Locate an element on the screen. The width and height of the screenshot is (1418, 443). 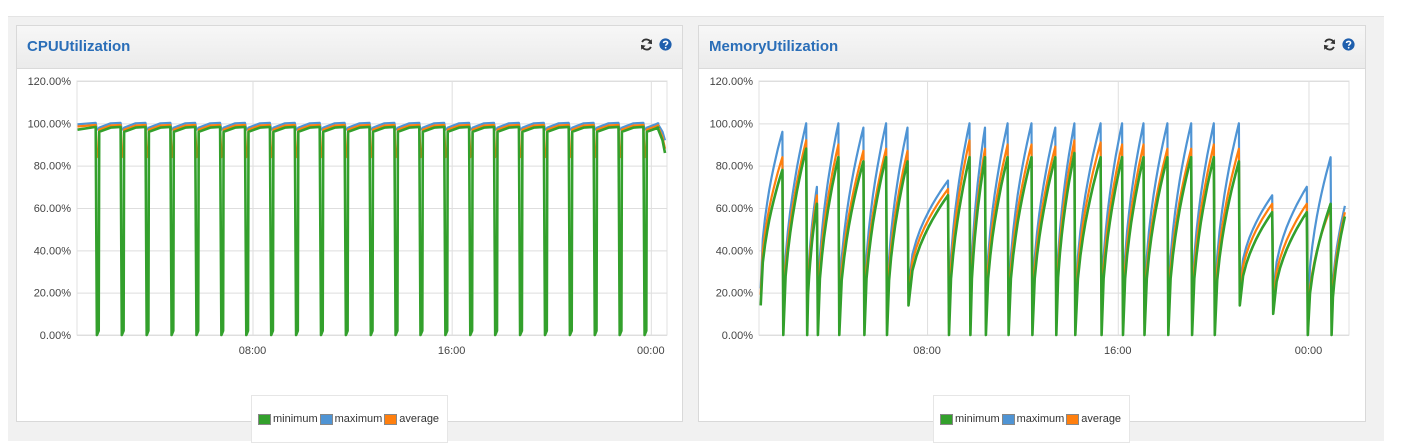
panel-header: MemoryUtilization is located at coordinates (1032, 47).